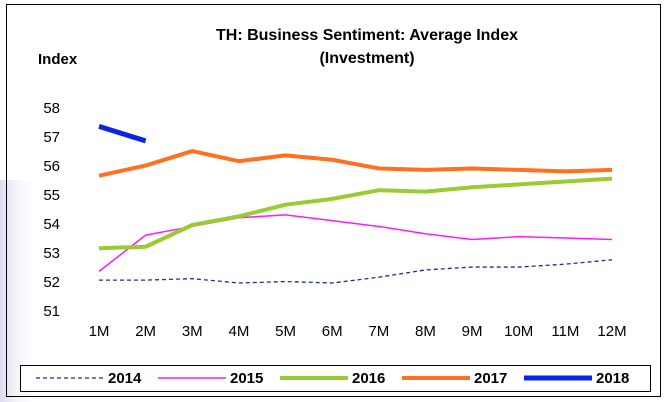 This screenshot has width=667, height=402. Describe the element at coordinates (51, 108) in the screenshot. I see `y-tick-label: 58` at that location.